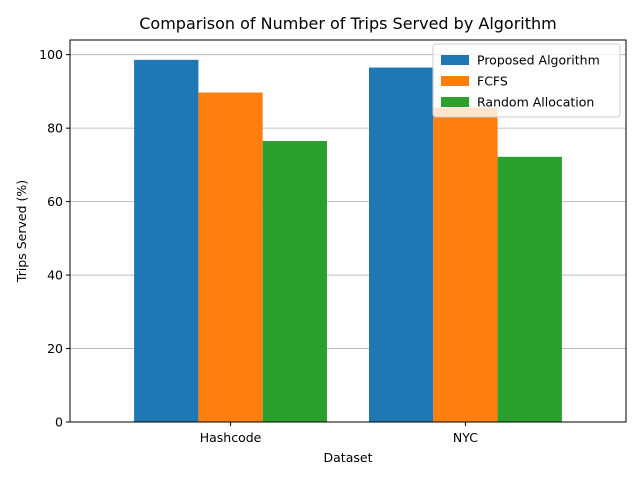 Image resolution: width=640 pixels, height=485 pixels. I want to click on legend-swatch-proposed-algorithm, so click(455, 60).